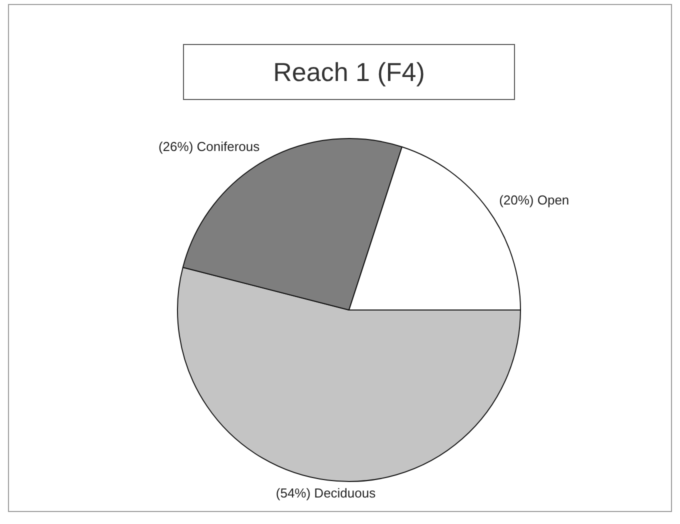  I want to click on slice-label: (54%) Deciduous, so click(326, 493).